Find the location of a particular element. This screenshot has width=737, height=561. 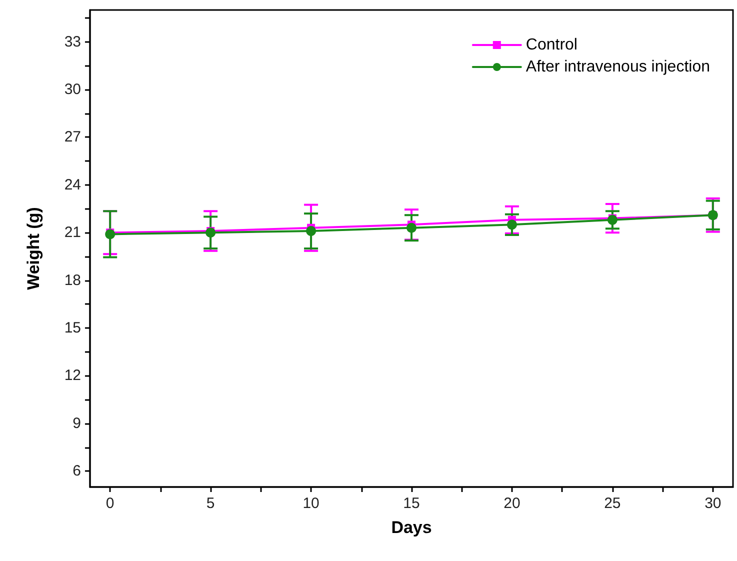

y-tick-label: 15 is located at coordinates (72, 328).